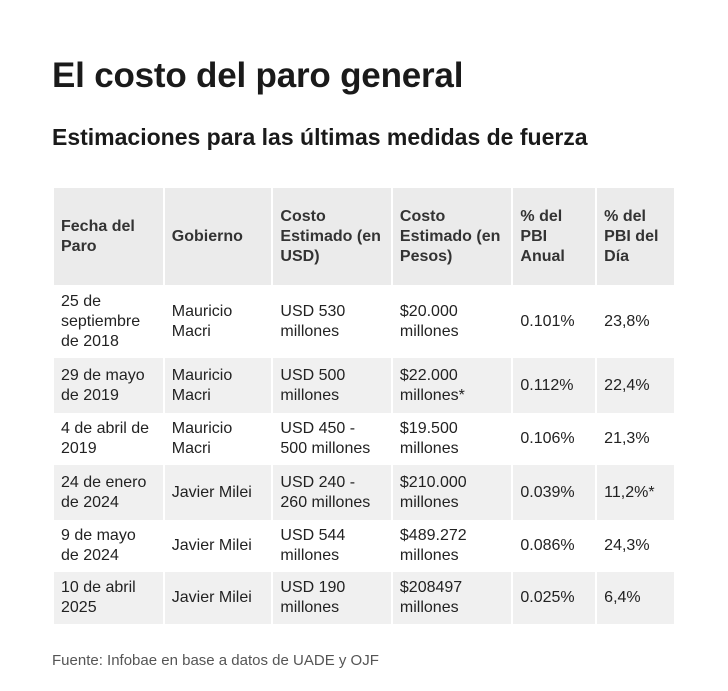 The height and width of the screenshot is (691, 728). I want to click on page-title: El costo del paro general, so click(258, 75).